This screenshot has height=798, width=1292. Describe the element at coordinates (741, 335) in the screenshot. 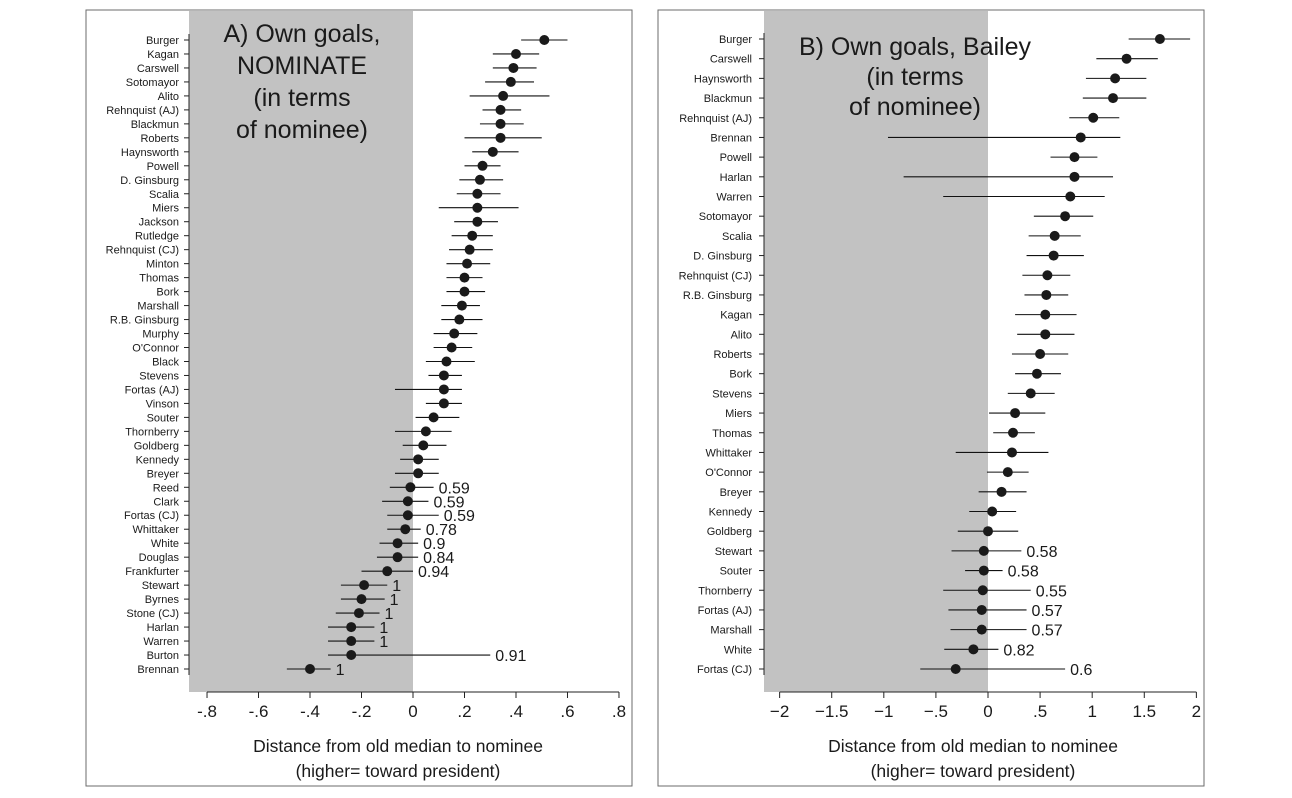

I see `y-tick-label: Alito` at that location.